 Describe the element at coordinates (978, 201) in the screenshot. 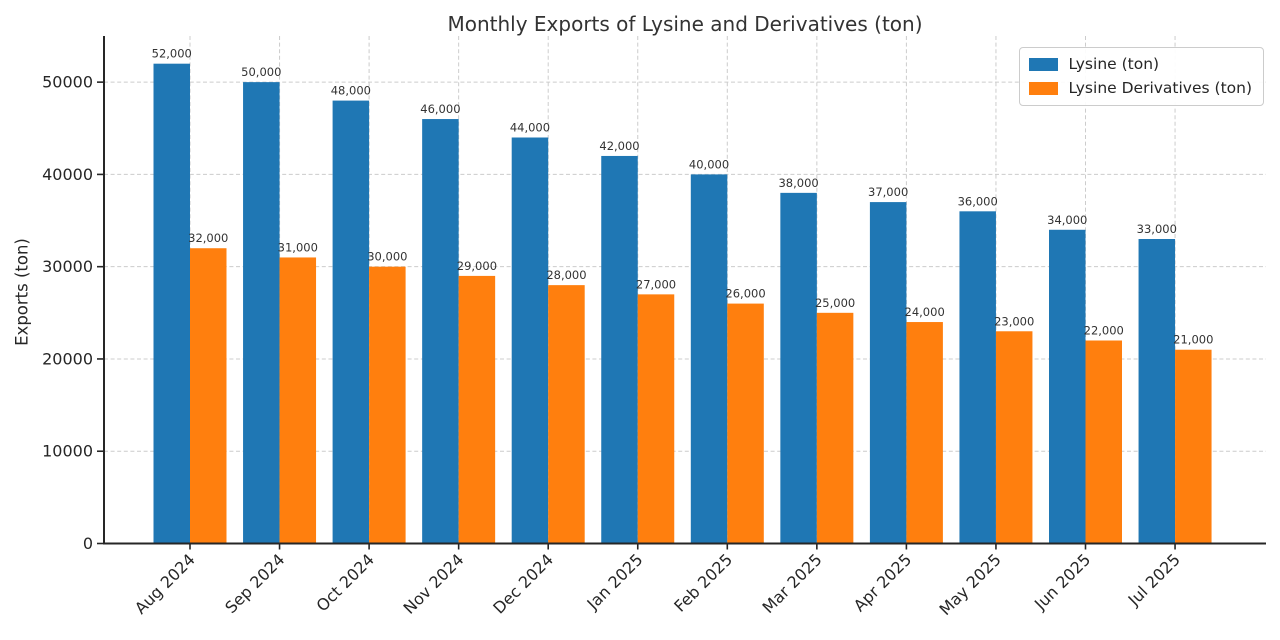

I see `bar-value-label: 36,000` at that location.